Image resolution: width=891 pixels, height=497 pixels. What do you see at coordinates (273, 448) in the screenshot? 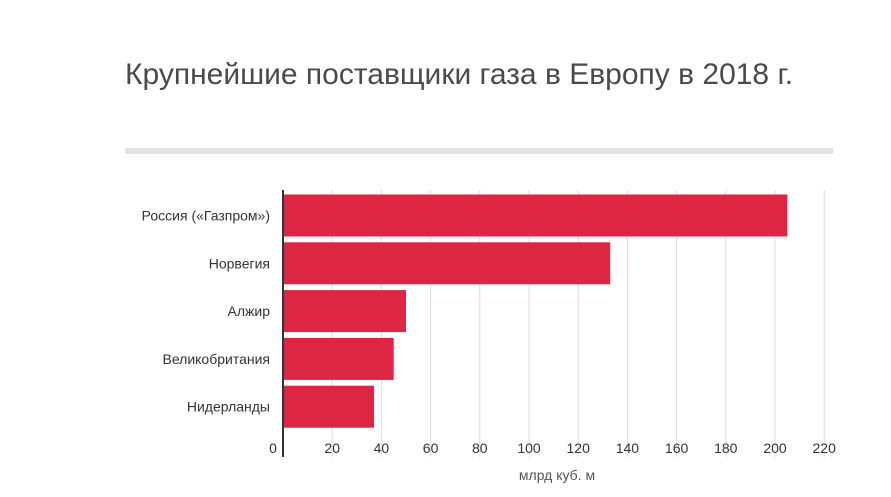
I see `x-tick-label: 0` at bounding box center [273, 448].